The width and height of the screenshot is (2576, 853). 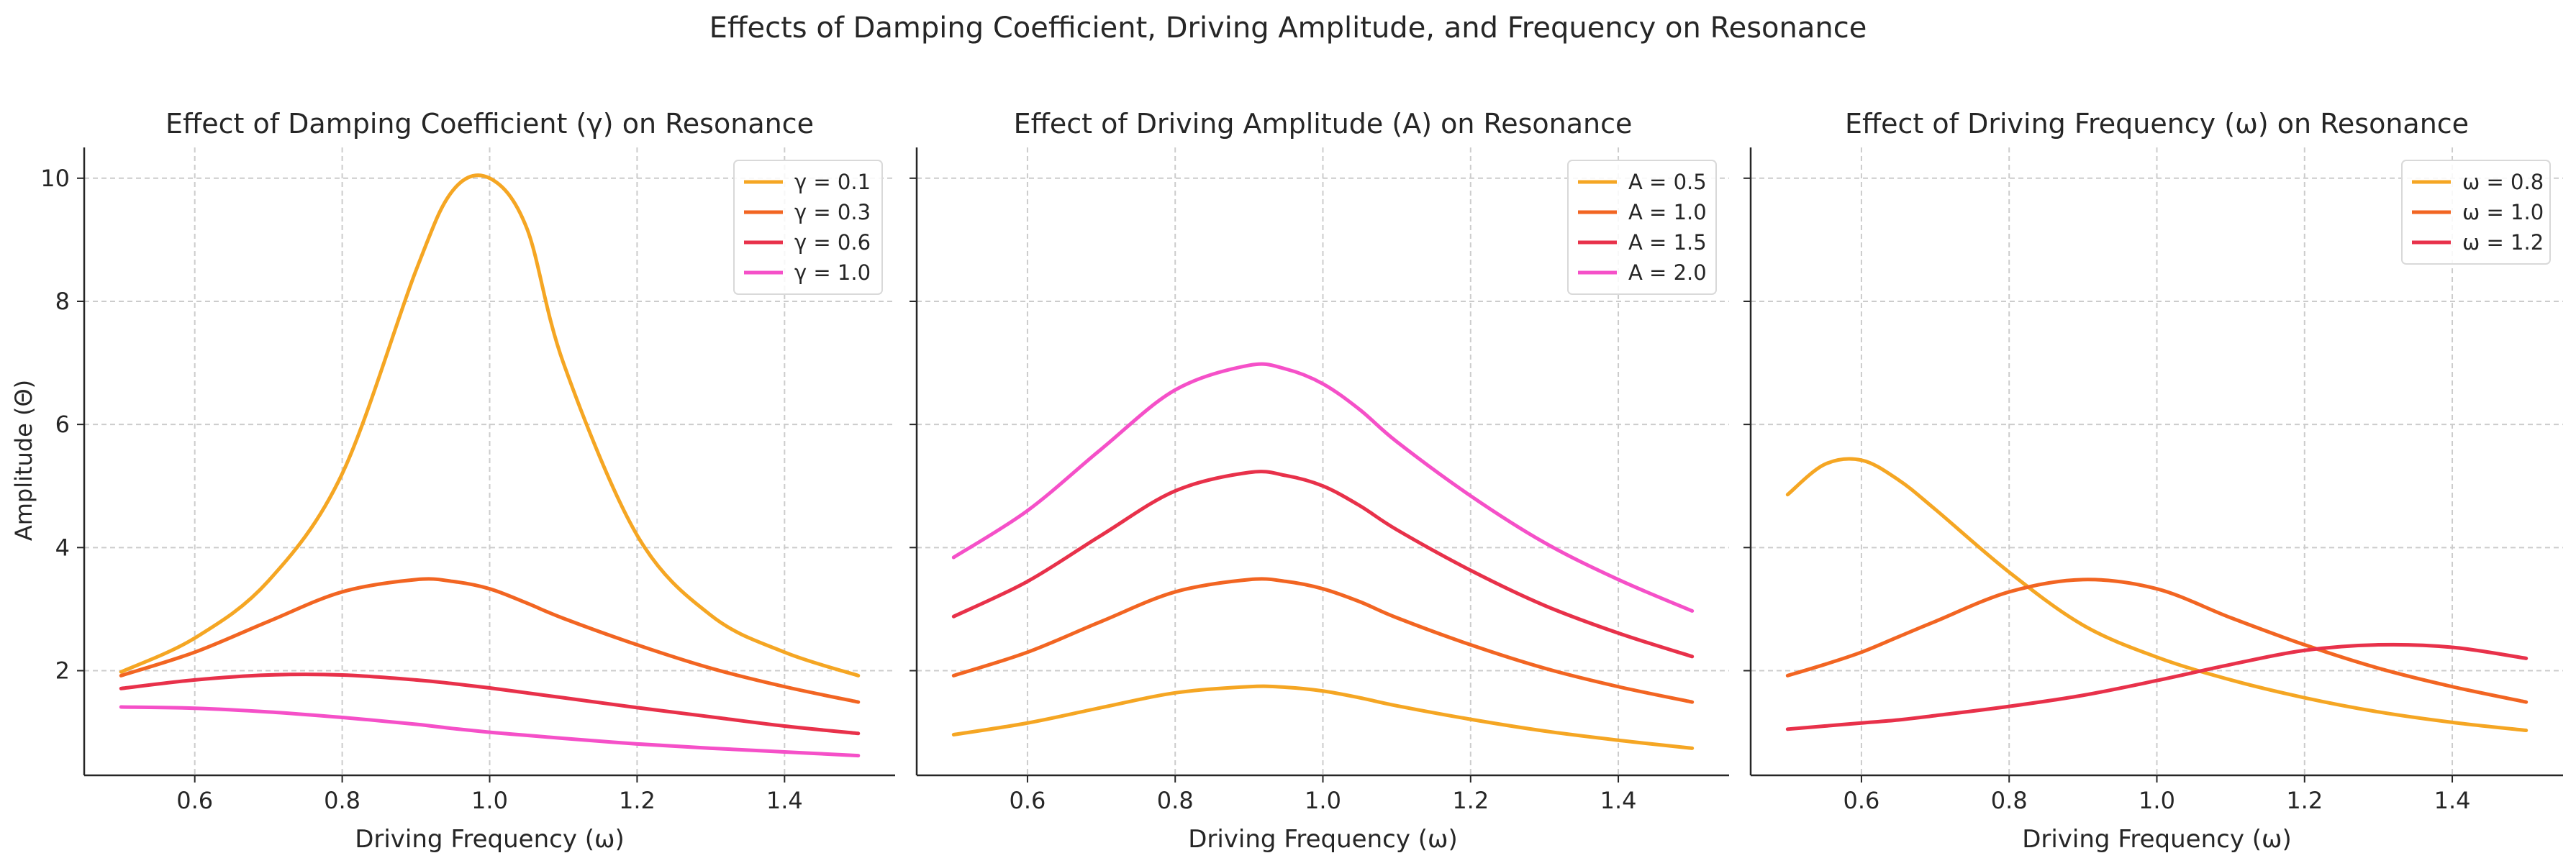 What do you see at coordinates (63, 547) in the screenshot?
I see `y-tick-label: 4` at bounding box center [63, 547].